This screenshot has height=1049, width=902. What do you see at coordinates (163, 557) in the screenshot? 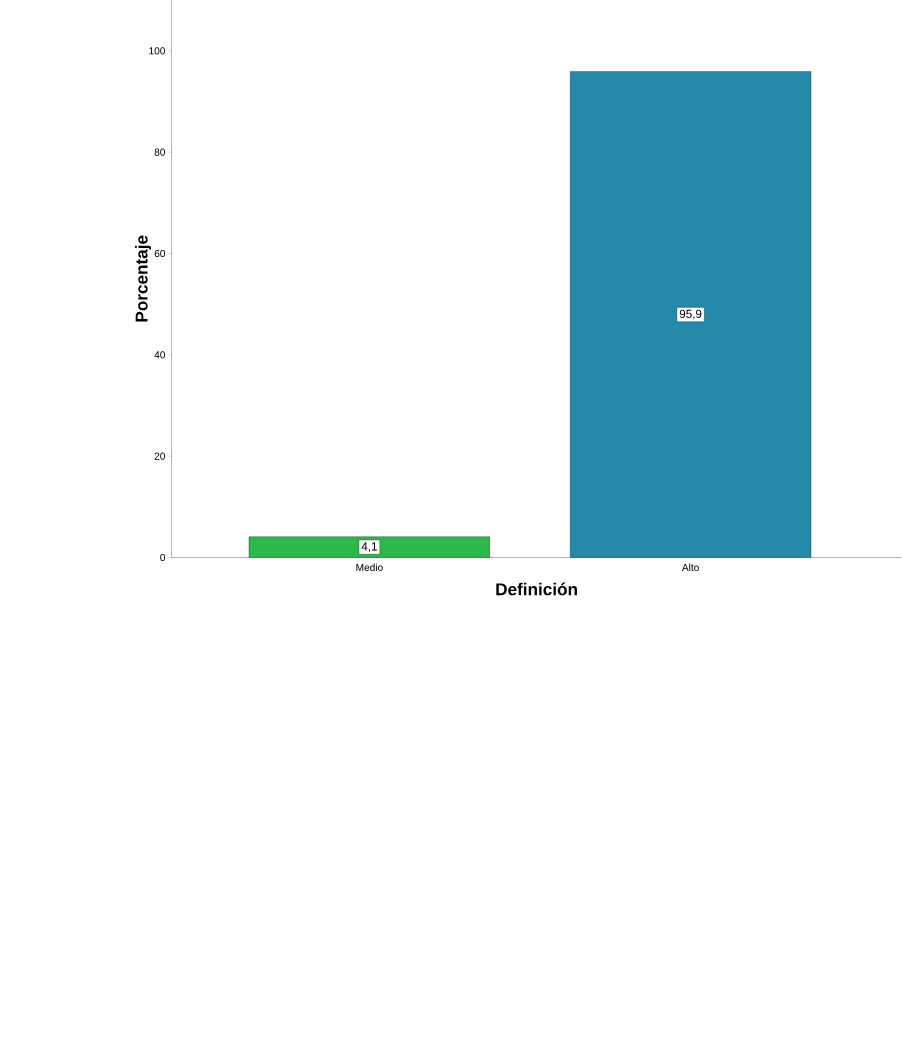
I see `y-tick-label: 0` at bounding box center [163, 557].